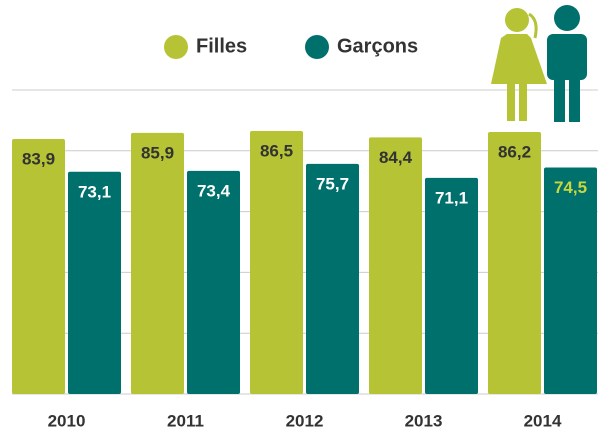  Describe the element at coordinates (221, 46) in the screenshot. I see `legend-label: Filles` at that location.